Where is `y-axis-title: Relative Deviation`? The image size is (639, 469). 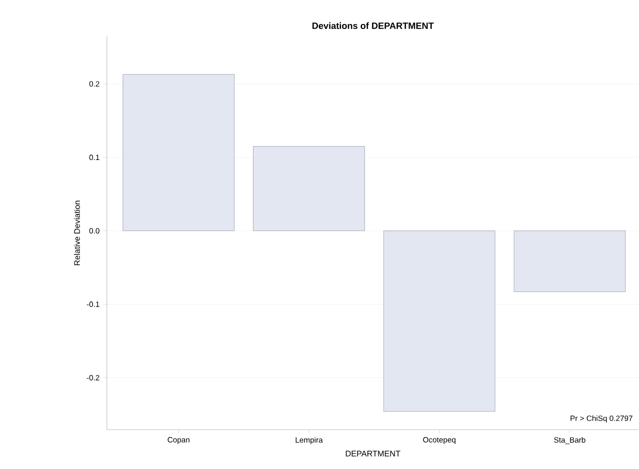 y-axis-title: Relative Deviation is located at coordinates (77, 232).